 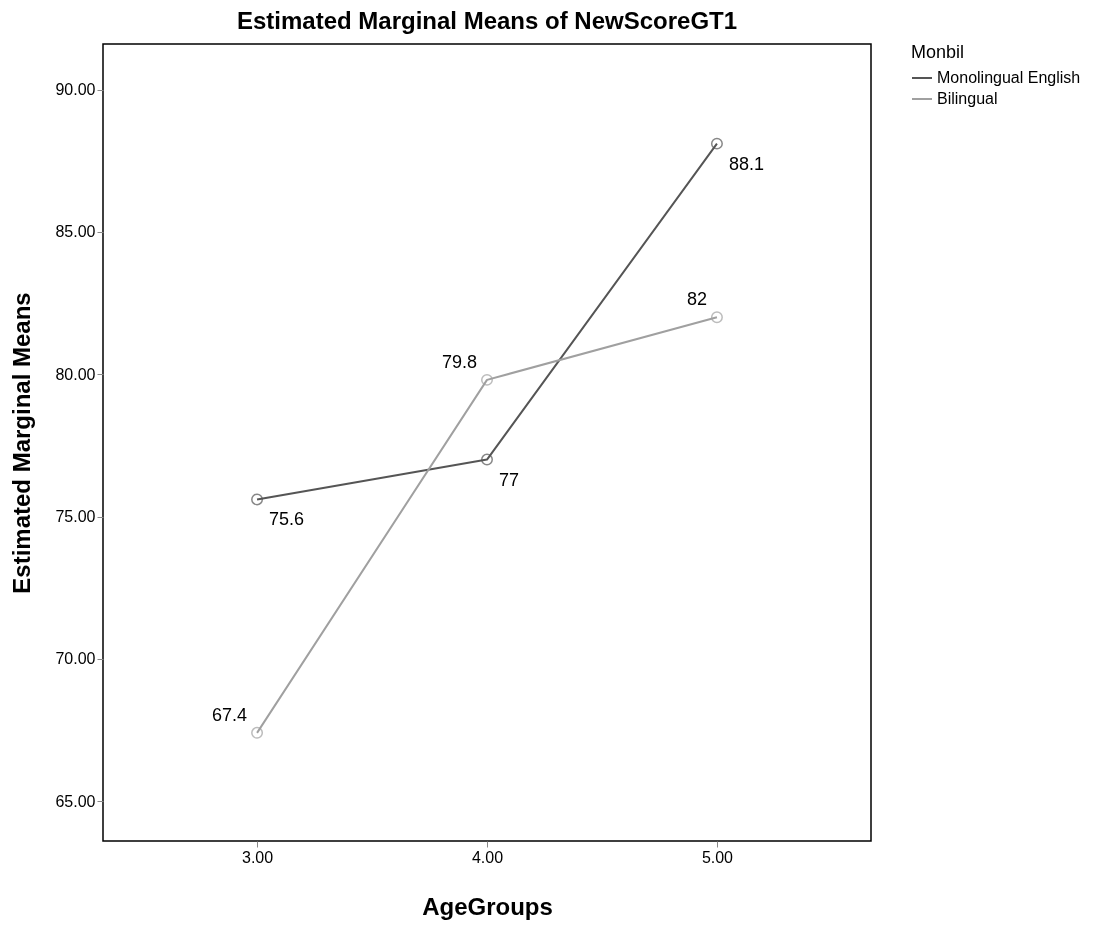 What do you see at coordinates (1009, 77) in the screenshot?
I see `legend-label: Monolingual English` at bounding box center [1009, 77].